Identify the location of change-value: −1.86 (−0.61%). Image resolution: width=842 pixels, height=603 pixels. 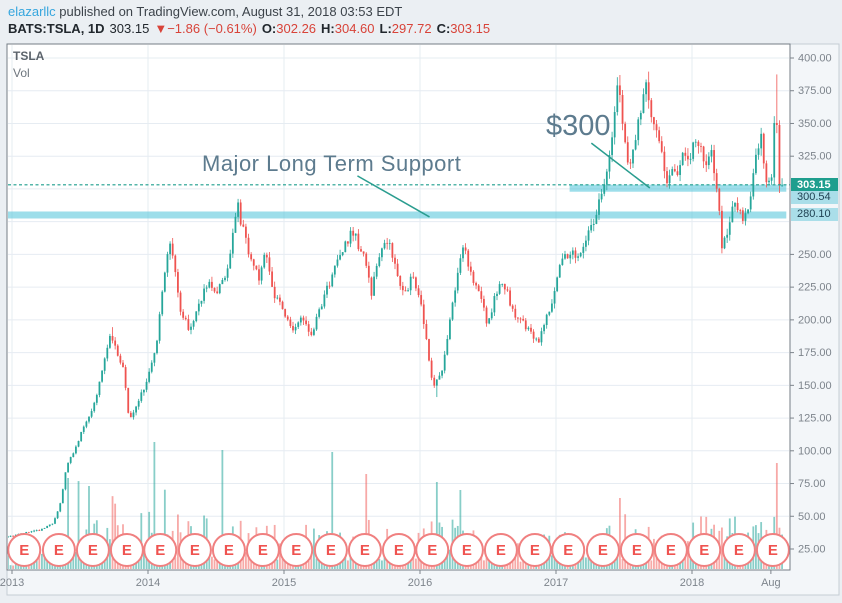
(212, 28).